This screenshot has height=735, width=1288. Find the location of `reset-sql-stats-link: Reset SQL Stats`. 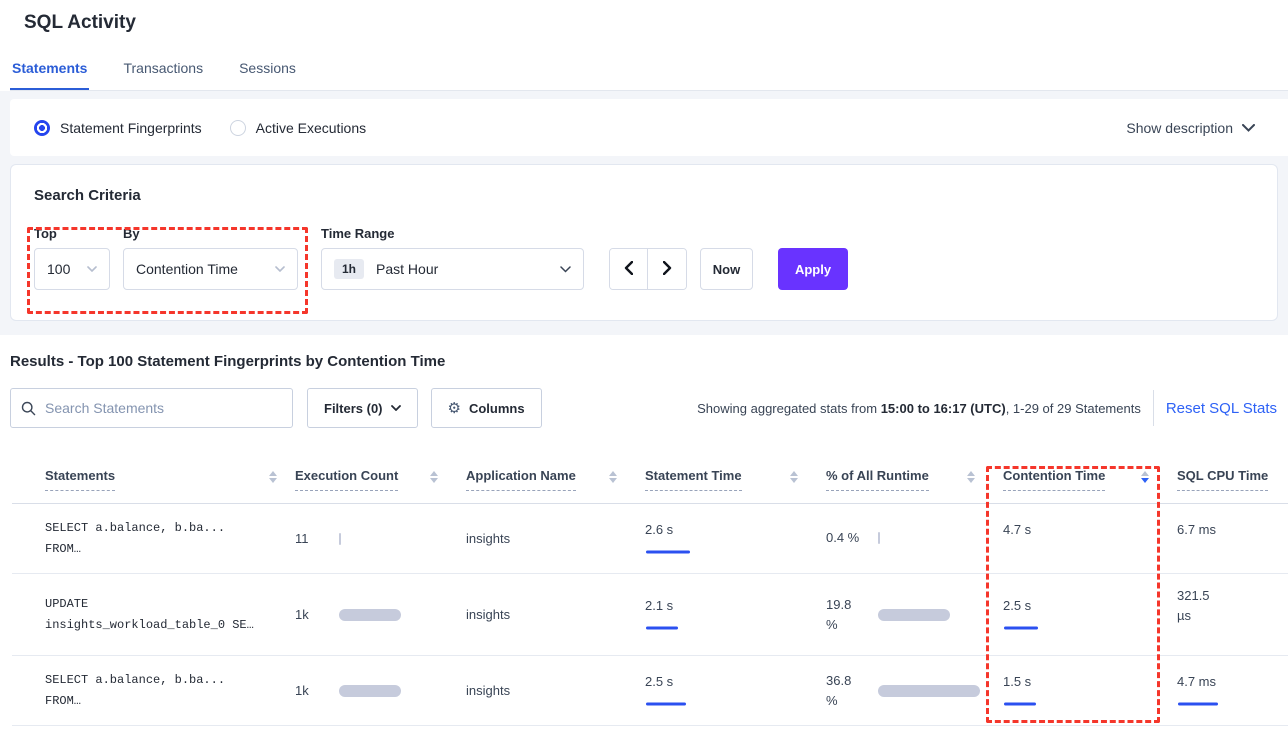

reset-sql-stats-link: Reset SQL Stats is located at coordinates (1221, 408).